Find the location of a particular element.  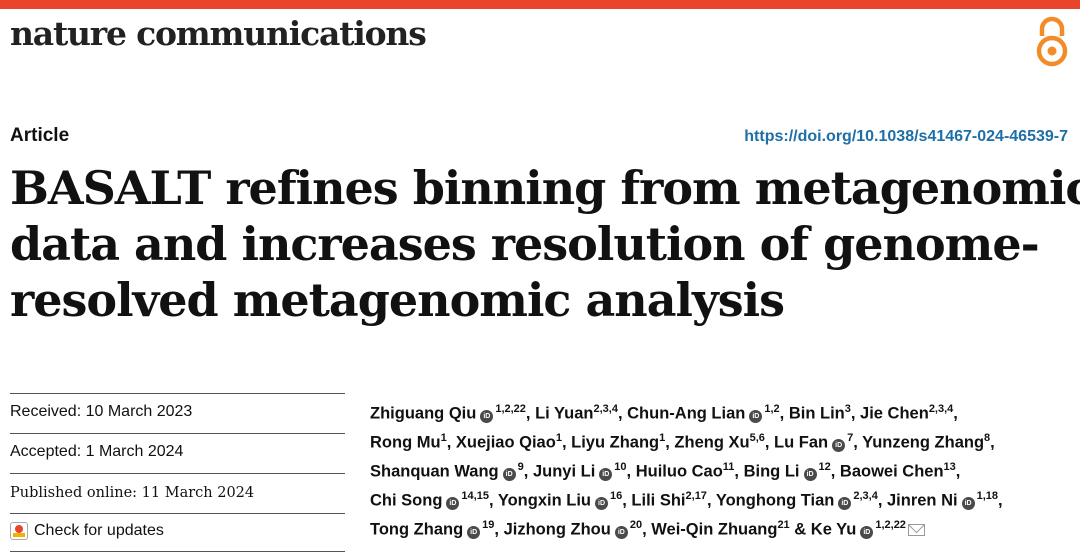

affiliation-number: 7 is located at coordinates (850, 438).